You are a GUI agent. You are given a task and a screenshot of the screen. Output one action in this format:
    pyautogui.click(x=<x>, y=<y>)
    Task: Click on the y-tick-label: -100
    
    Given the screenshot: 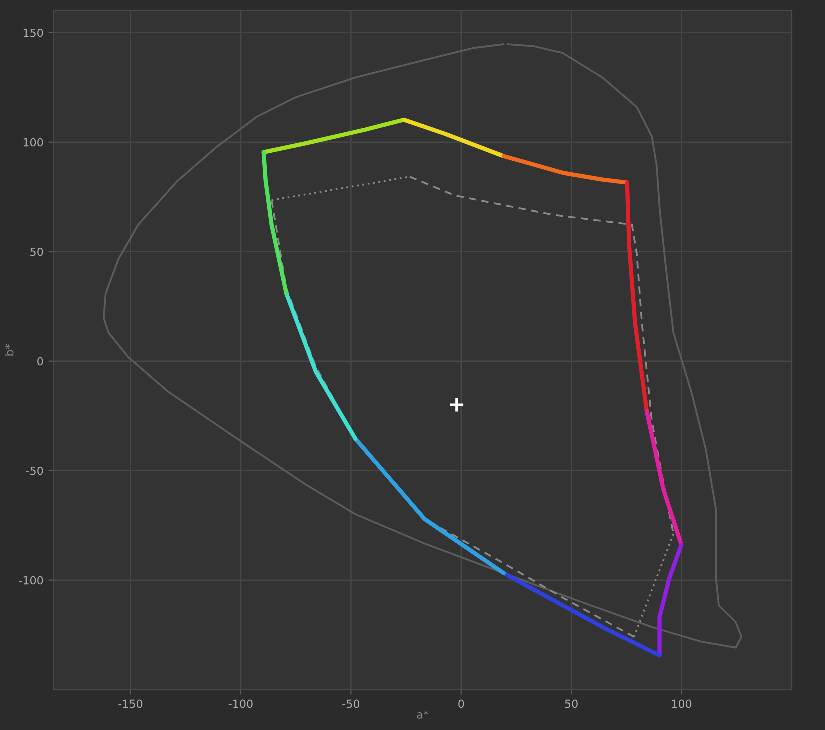 What is the action you would take?
    pyautogui.click(x=31, y=580)
    